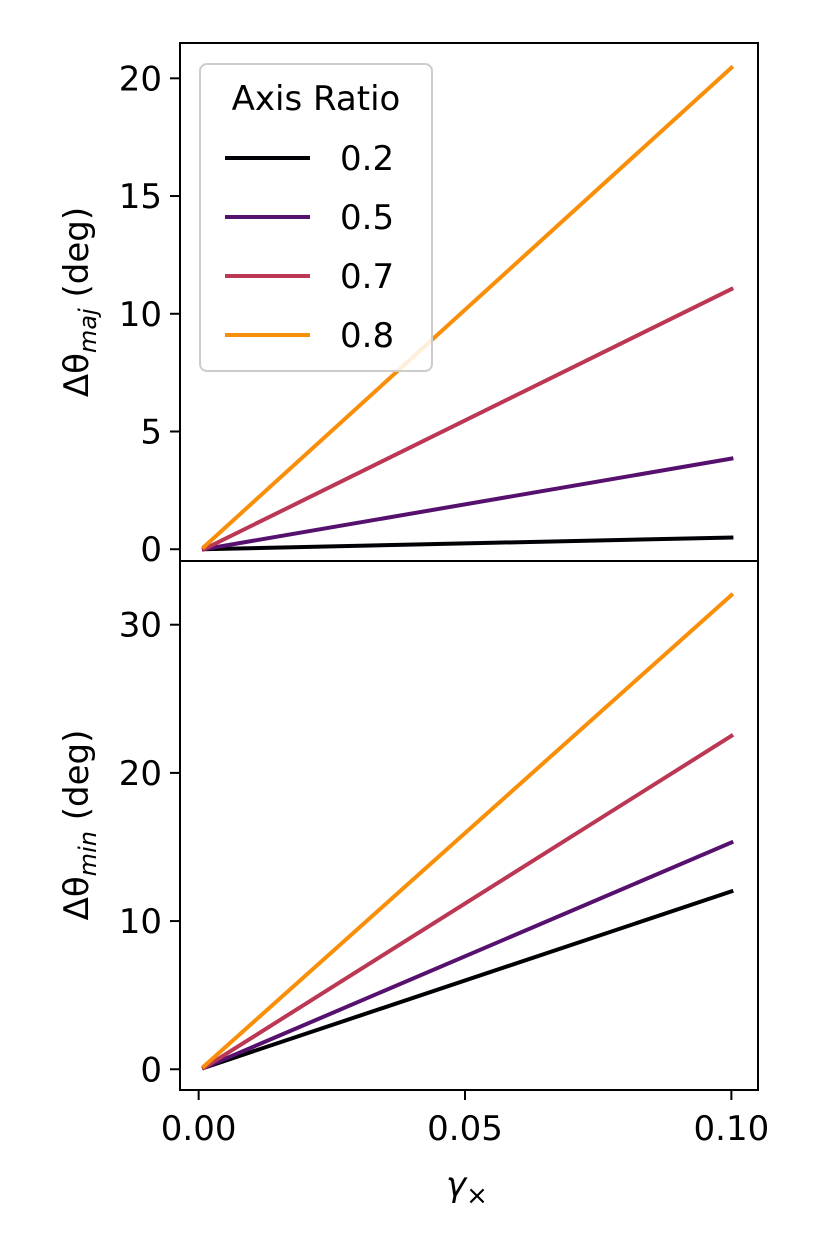  I want to click on bottom-xtick-label: 0.10, so click(732, 1129).